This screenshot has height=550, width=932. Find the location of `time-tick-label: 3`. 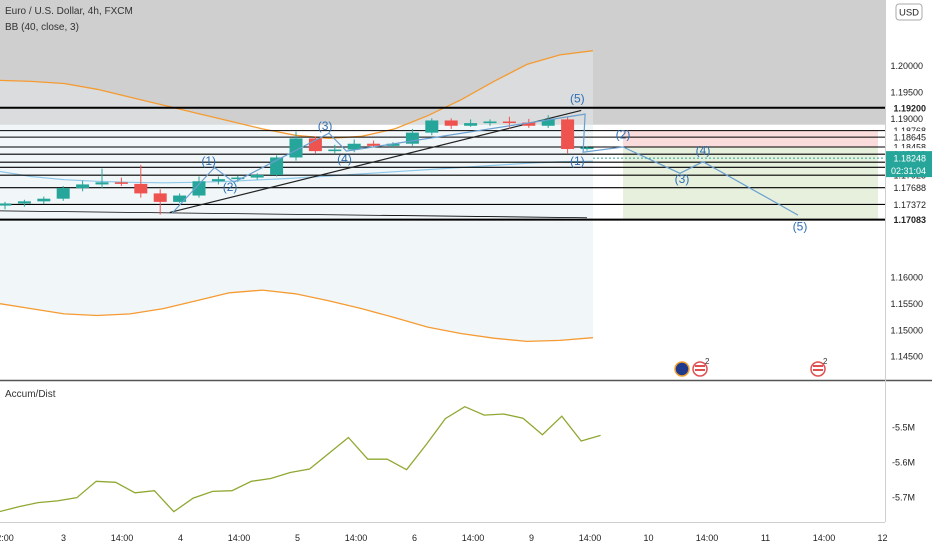

time-tick-label: 3 is located at coordinates (63, 538).